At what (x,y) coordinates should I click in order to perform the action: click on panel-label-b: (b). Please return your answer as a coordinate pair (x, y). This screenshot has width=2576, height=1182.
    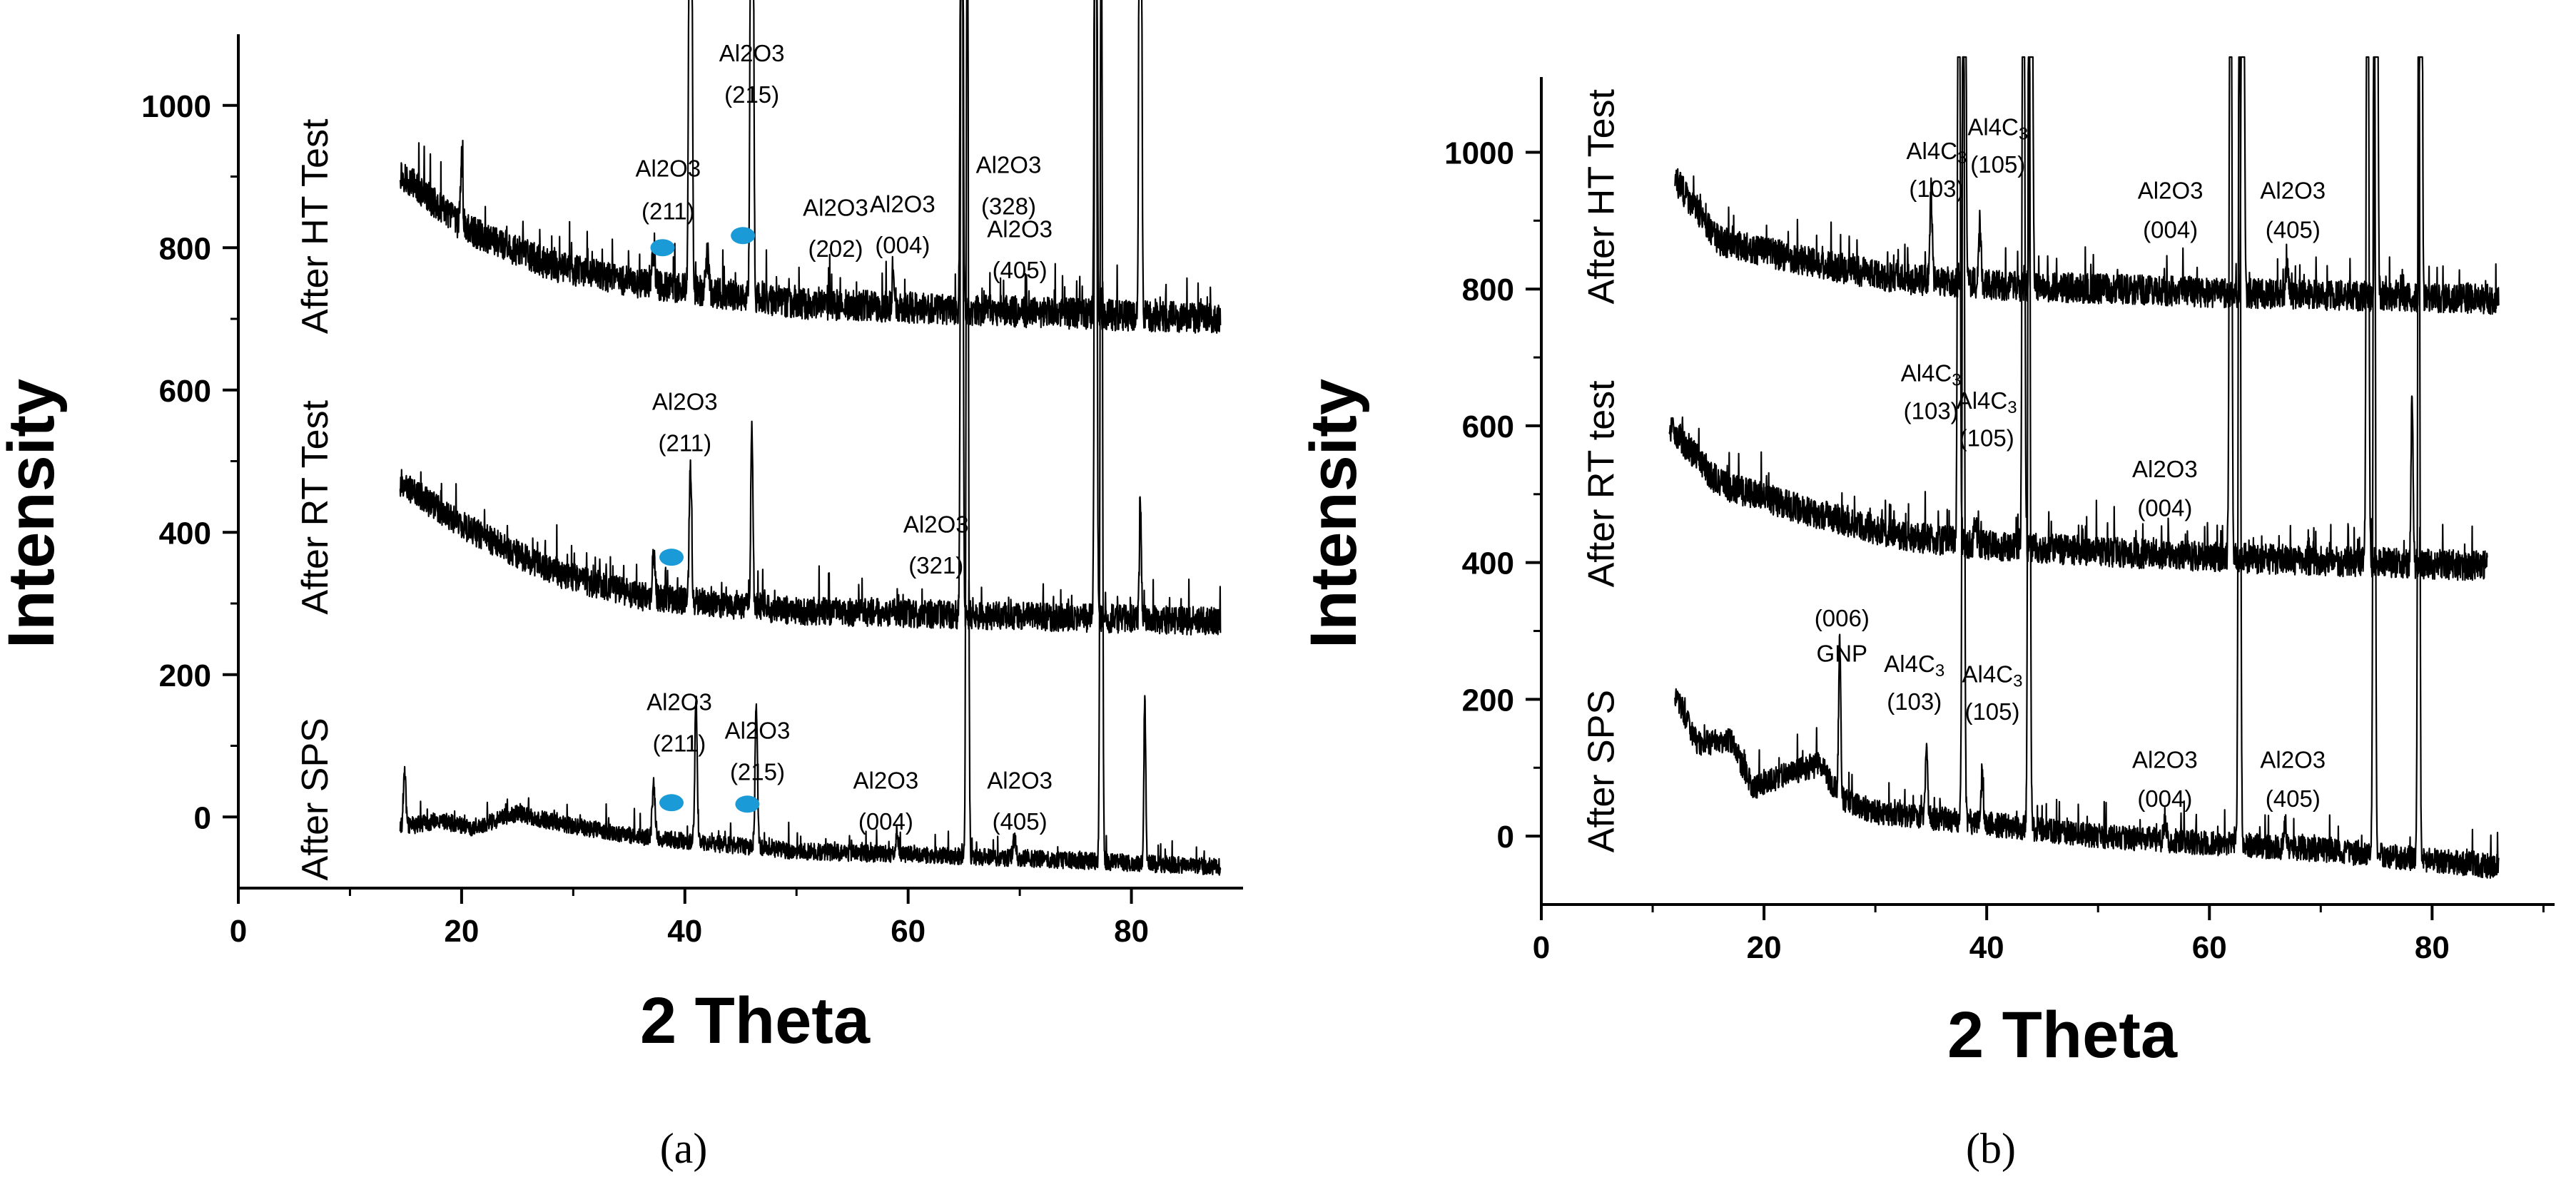
    Looking at the image, I should click on (1991, 1149).